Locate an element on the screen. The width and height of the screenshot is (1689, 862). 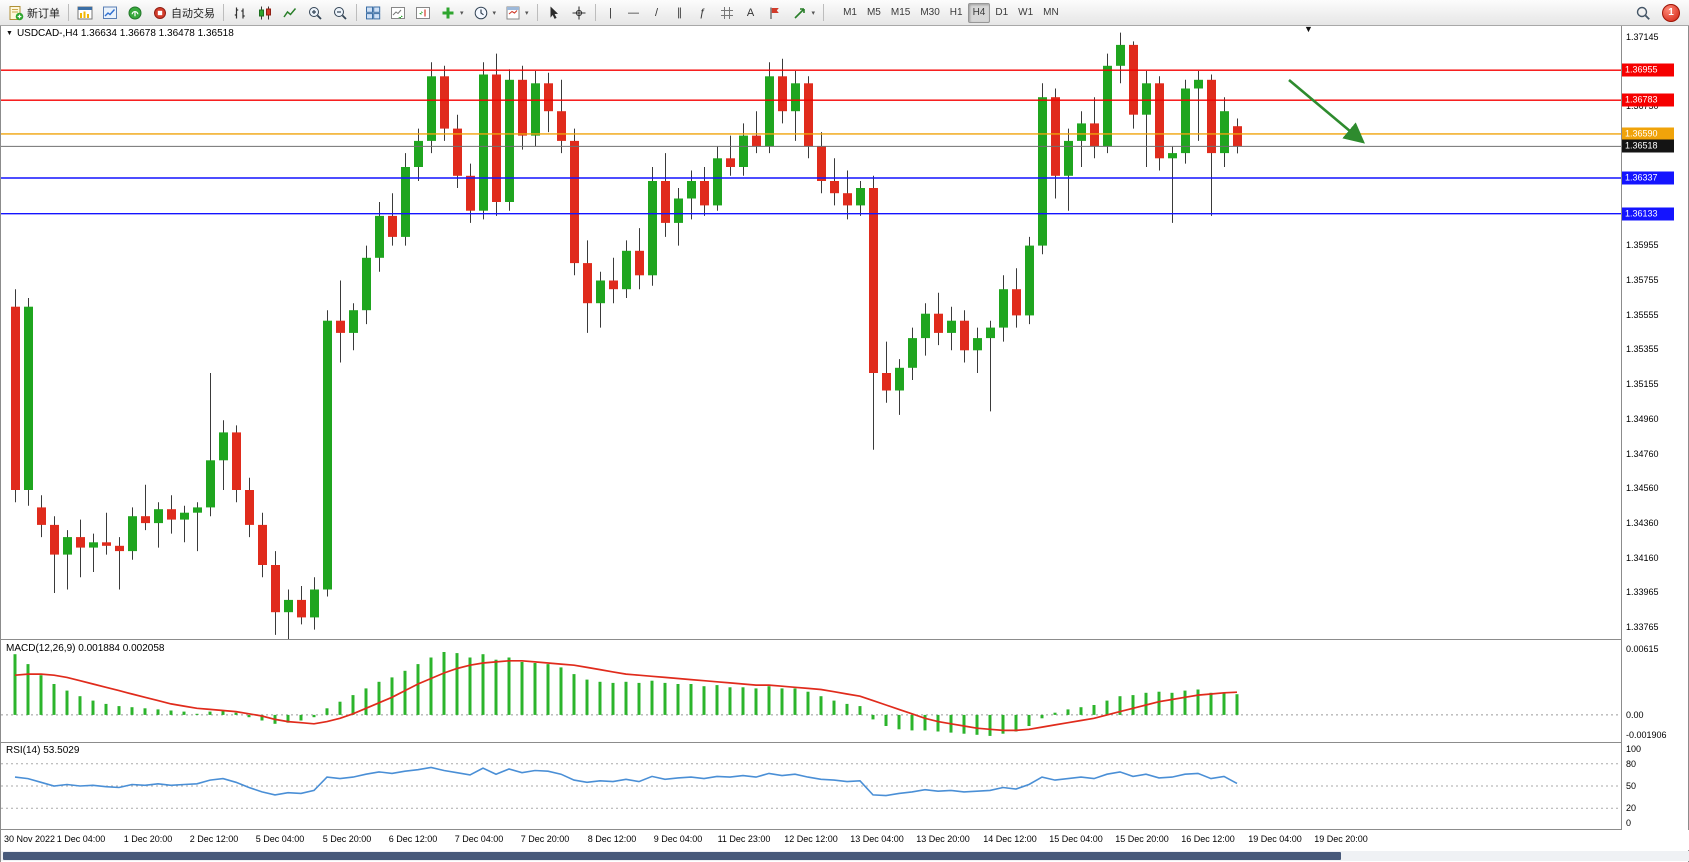
timeframe-button-w1: W1 is located at coordinates (1025, 13).